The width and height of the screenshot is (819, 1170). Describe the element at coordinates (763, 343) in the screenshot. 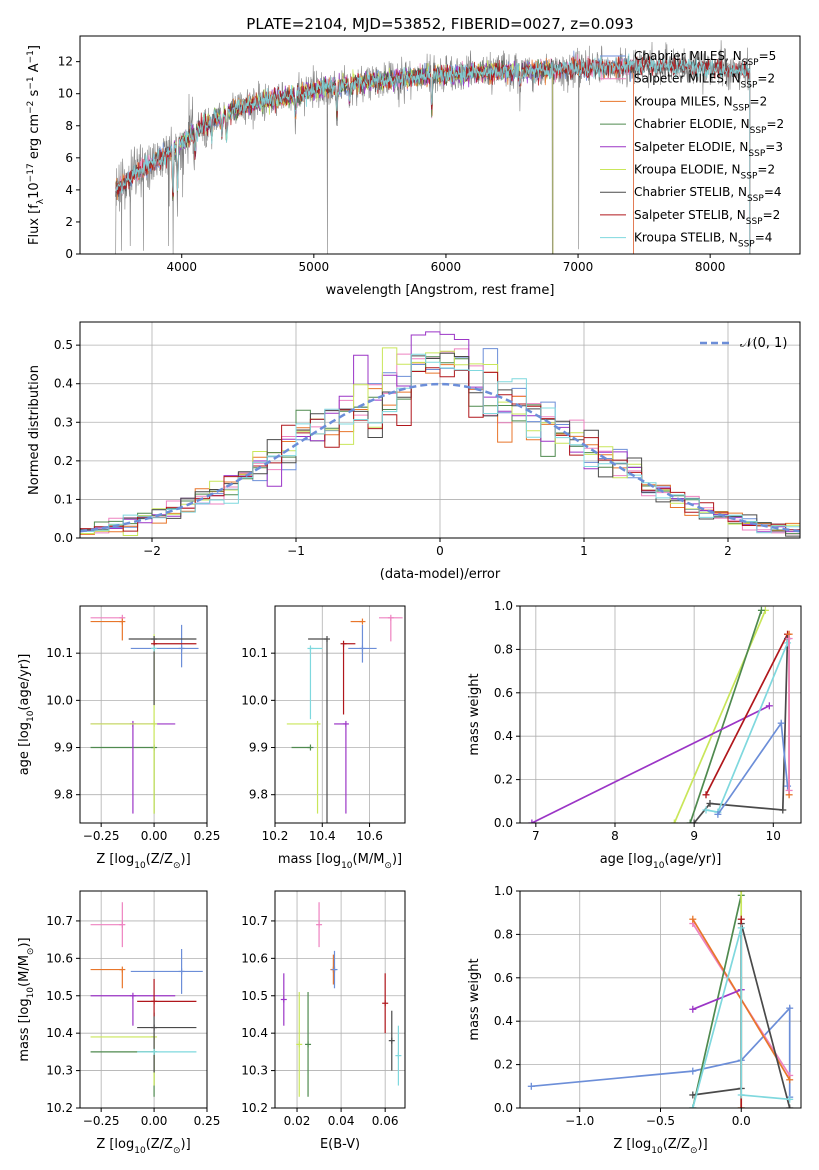

I see `legend-label: 𝒩(0, 1)` at that location.